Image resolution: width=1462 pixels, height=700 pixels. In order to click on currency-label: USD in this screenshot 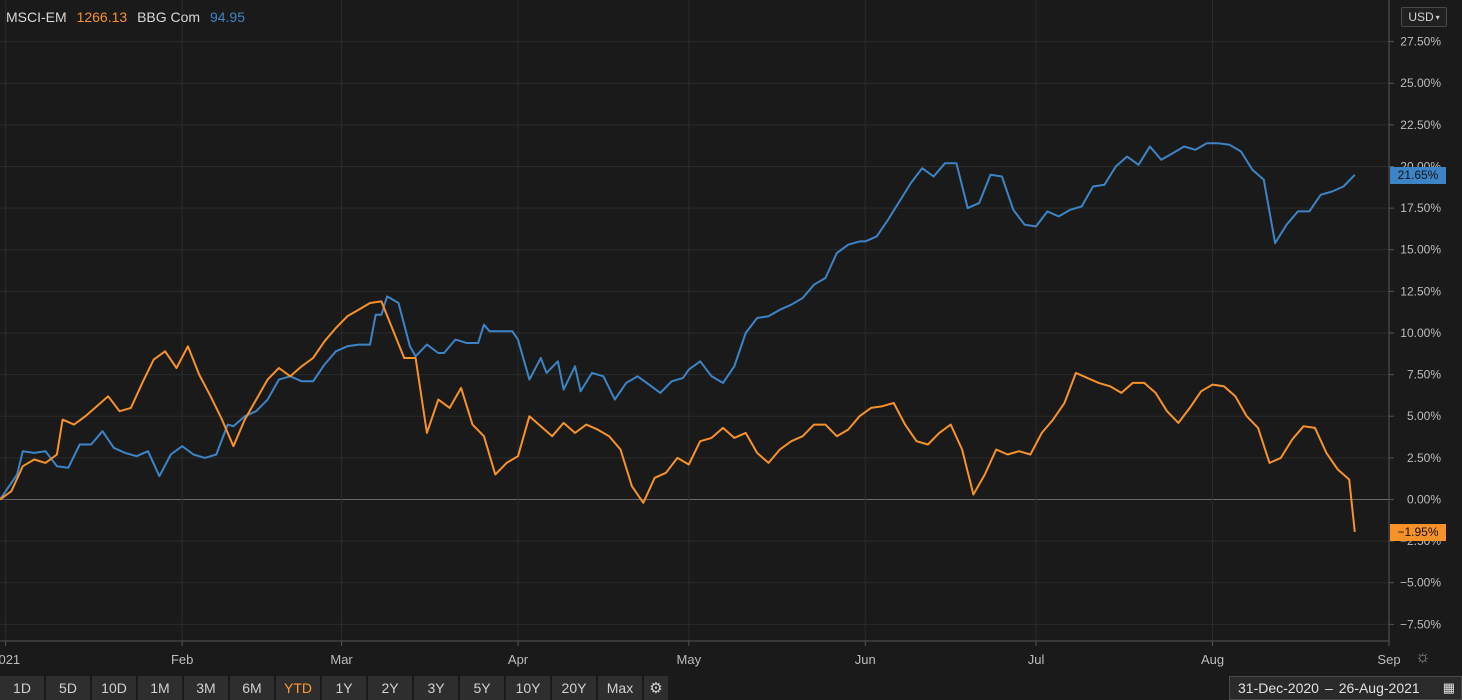, I will do `click(1421, 17)`.